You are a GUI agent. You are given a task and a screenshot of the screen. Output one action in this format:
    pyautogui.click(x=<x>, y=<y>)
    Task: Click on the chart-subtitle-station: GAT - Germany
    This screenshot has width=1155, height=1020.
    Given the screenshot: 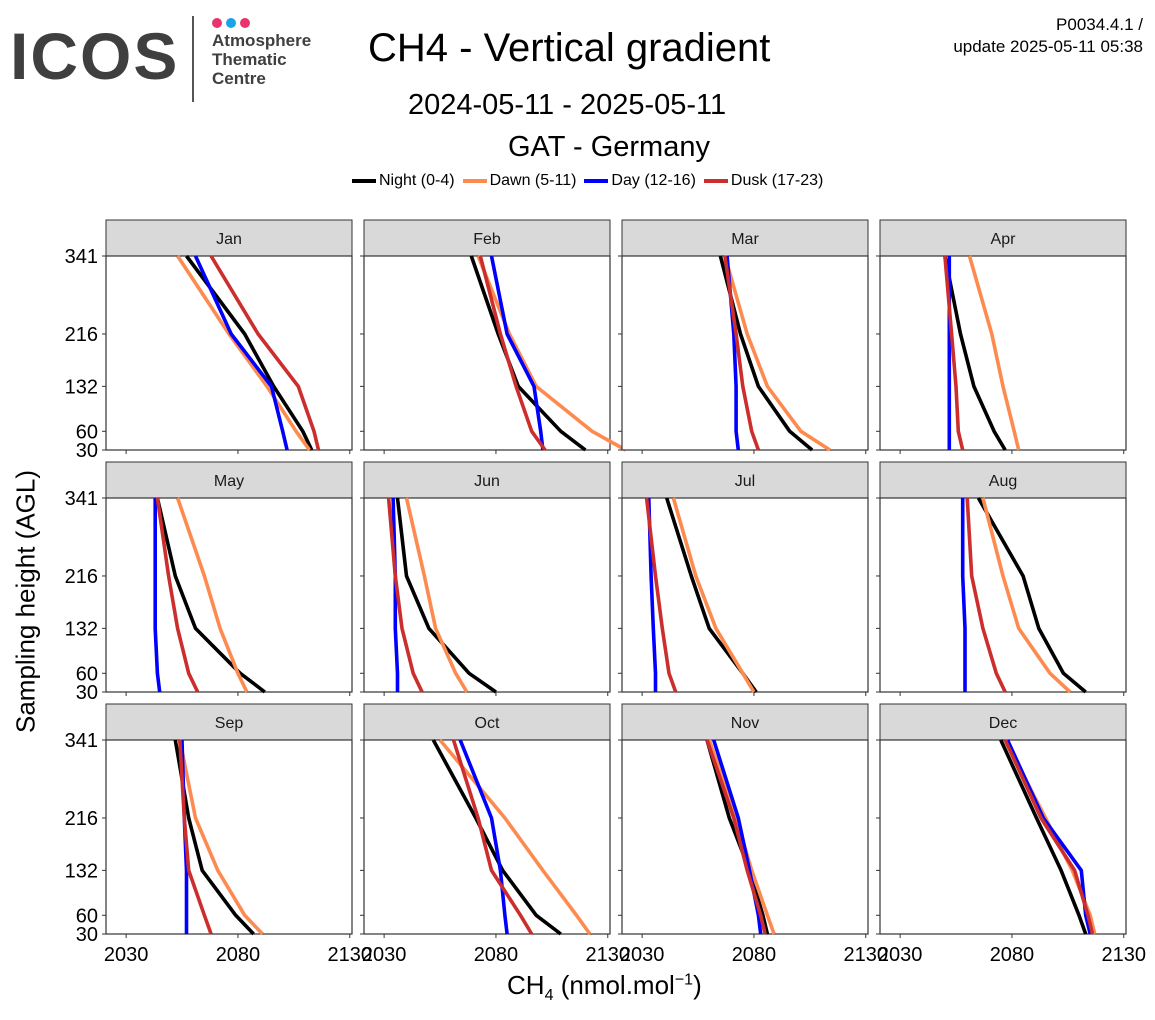 What is the action you would take?
    pyautogui.click(x=609, y=147)
    